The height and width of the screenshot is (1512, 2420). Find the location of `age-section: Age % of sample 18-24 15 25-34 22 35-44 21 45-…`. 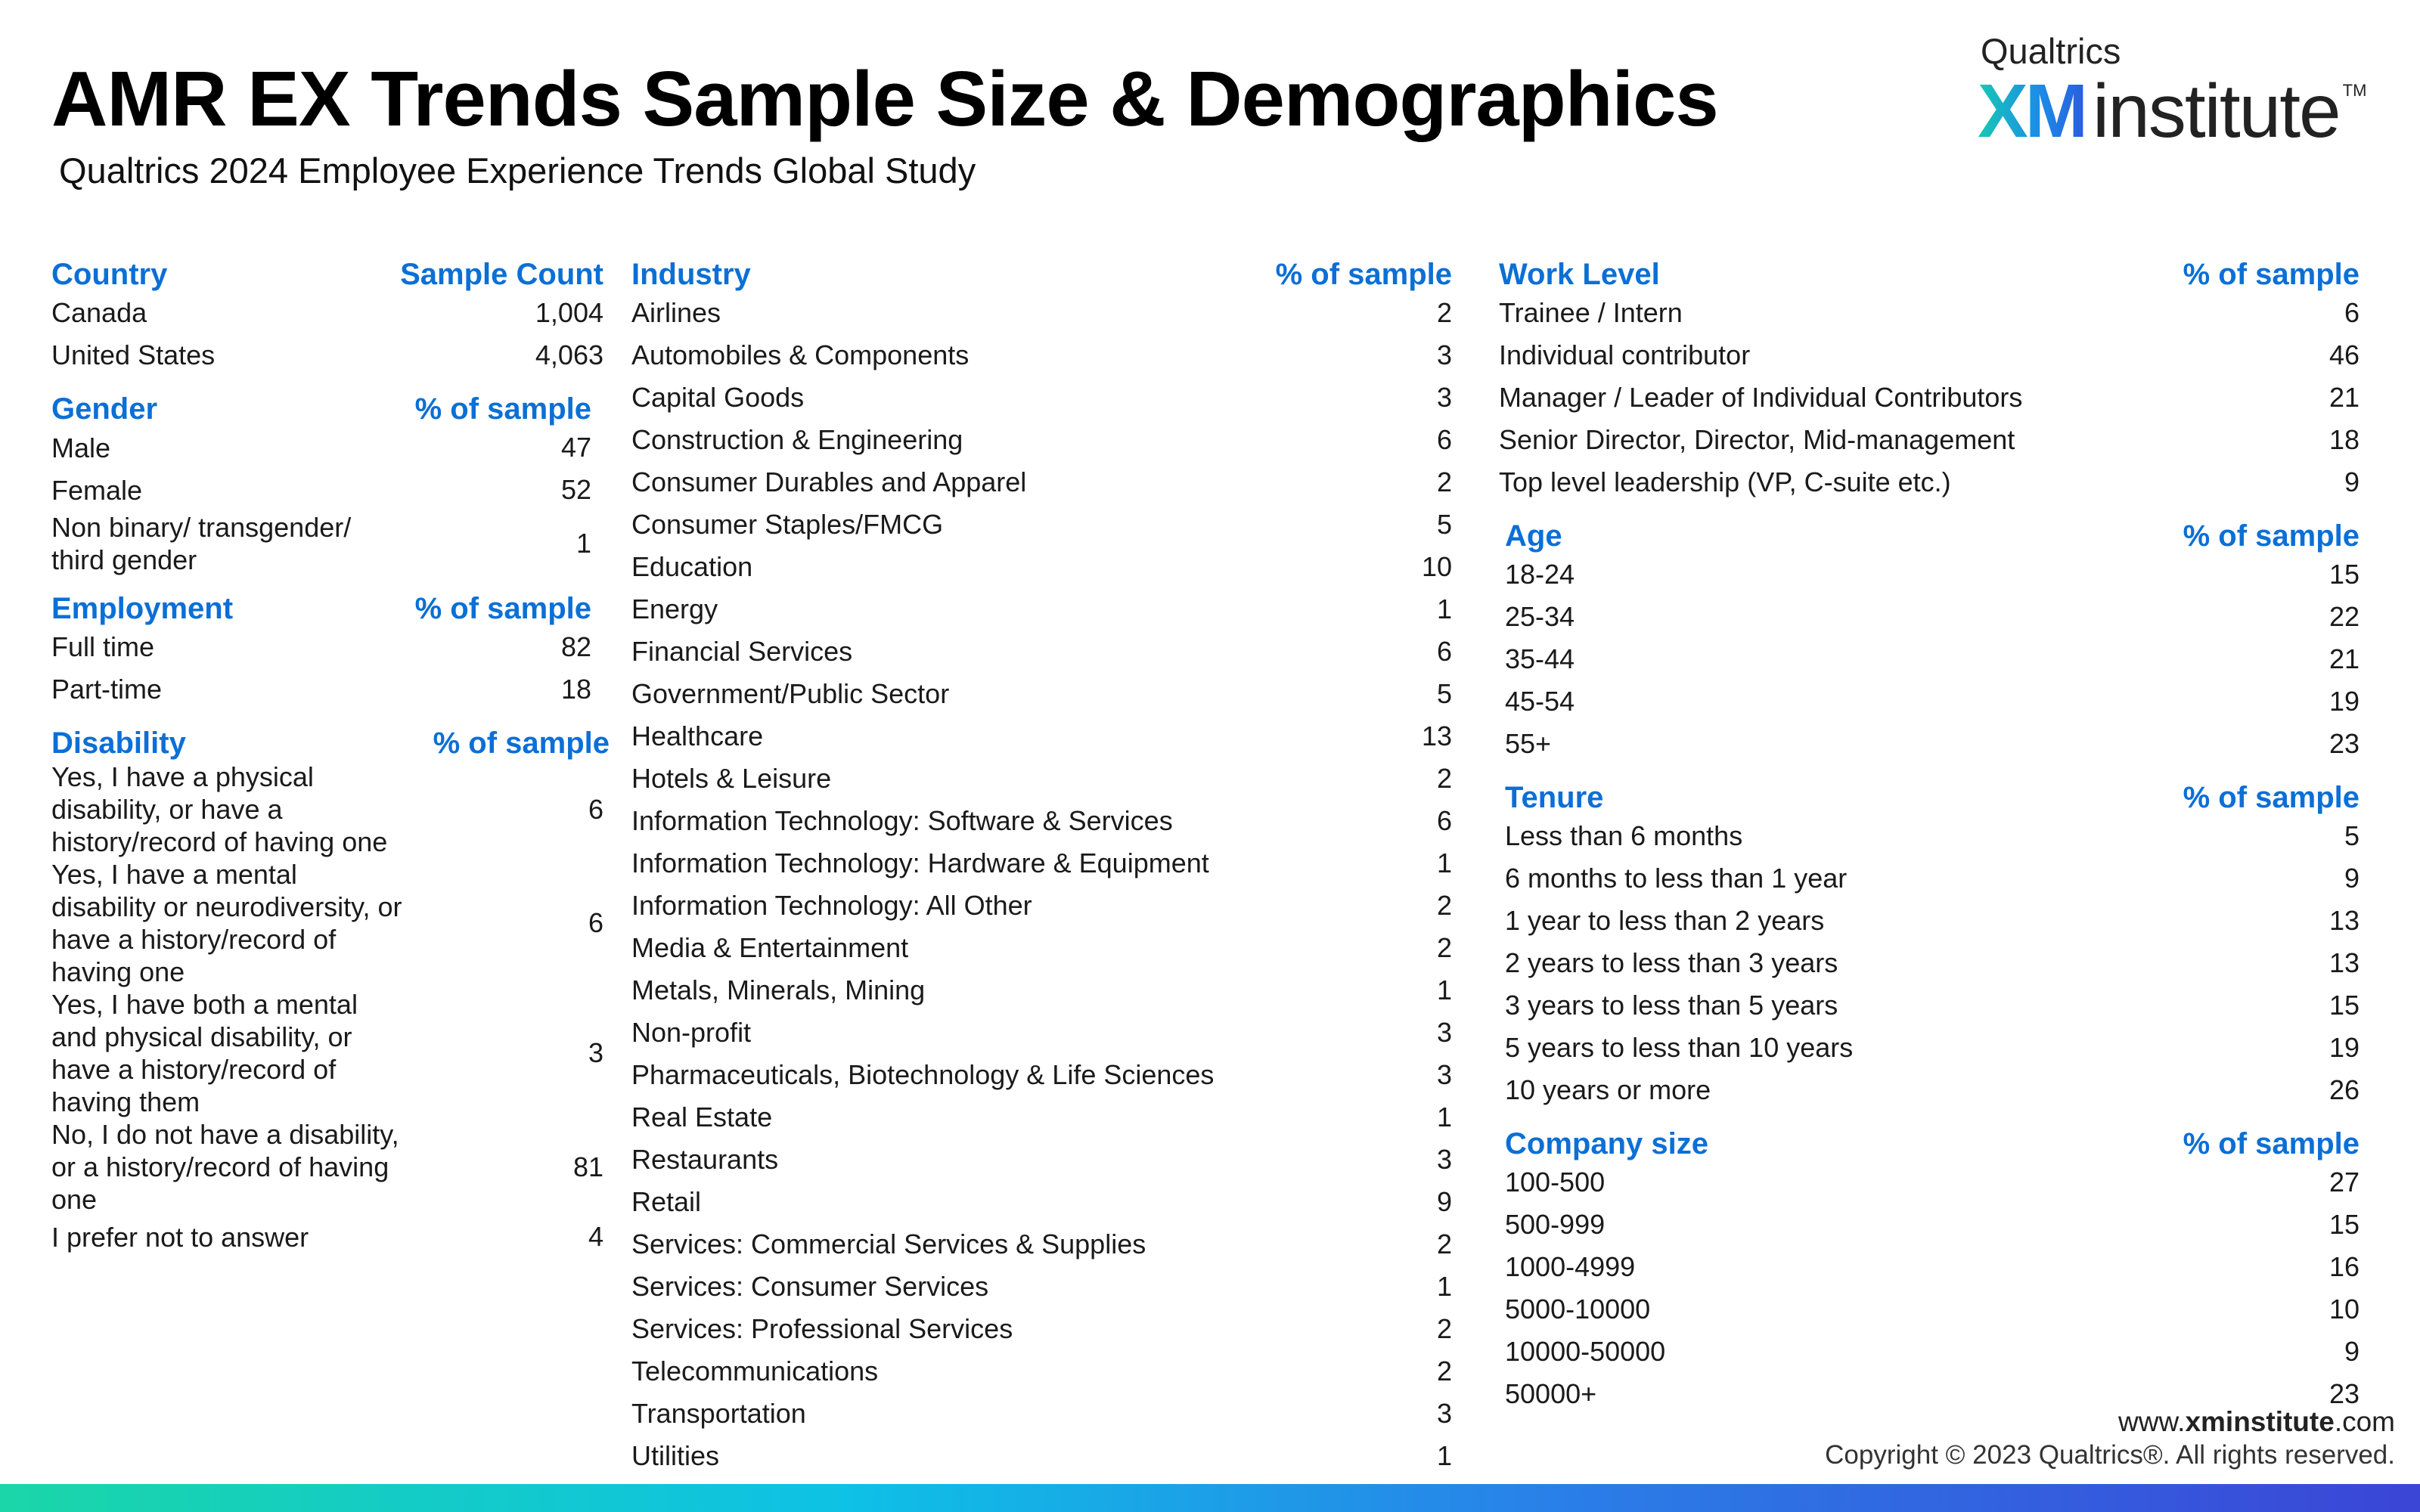

age-section: Age % of sample 18-24 15 25-34 22 35-44 21 45-… is located at coordinates (1929, 638).